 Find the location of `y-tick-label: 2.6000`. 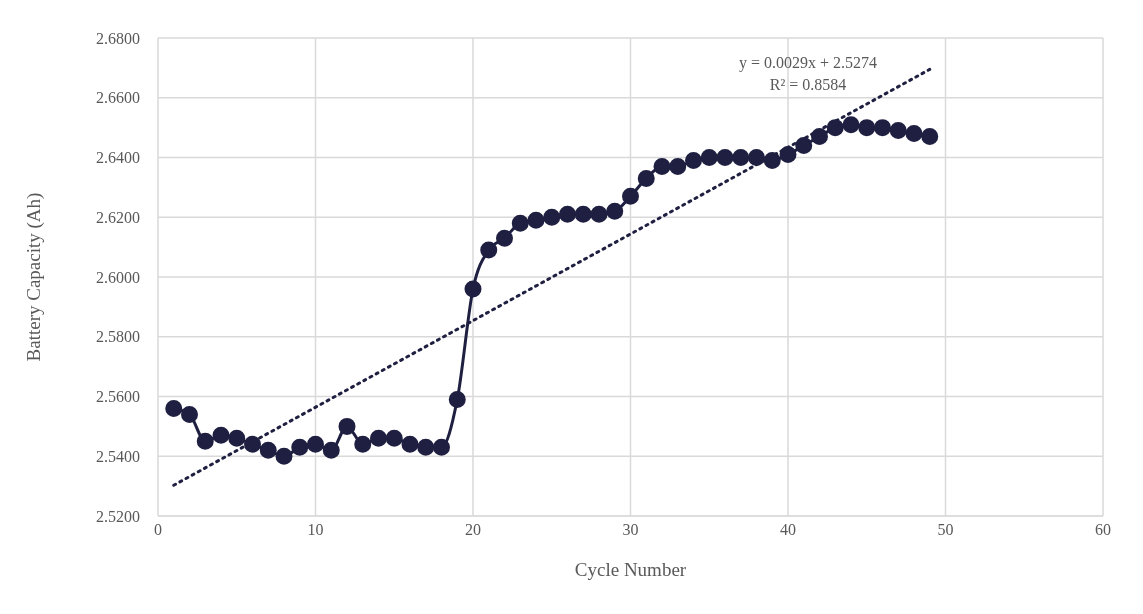

y-tick-label: 2.6000 is located at coordinates (118, 277).